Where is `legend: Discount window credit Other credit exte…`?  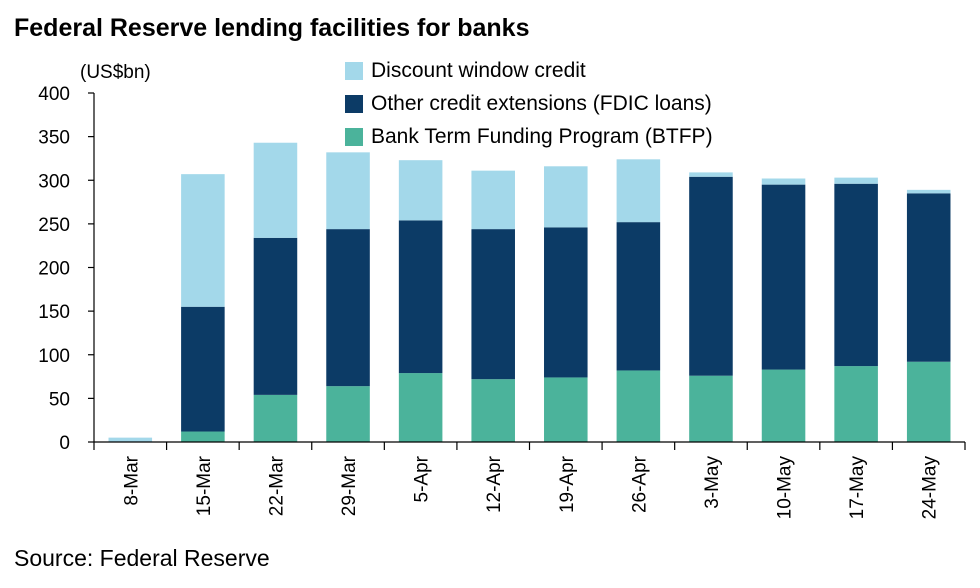 legend: Discount window credit Other credit exte… is located at coordinates (529, 103).